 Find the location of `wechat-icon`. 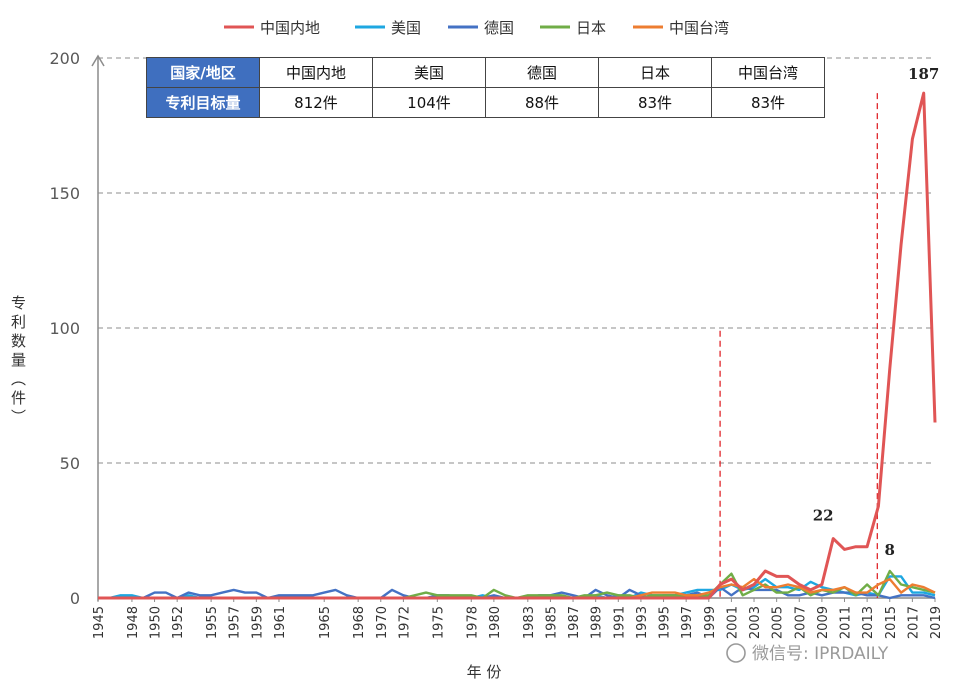

wechat-icon is located at coordinates (736, 653).